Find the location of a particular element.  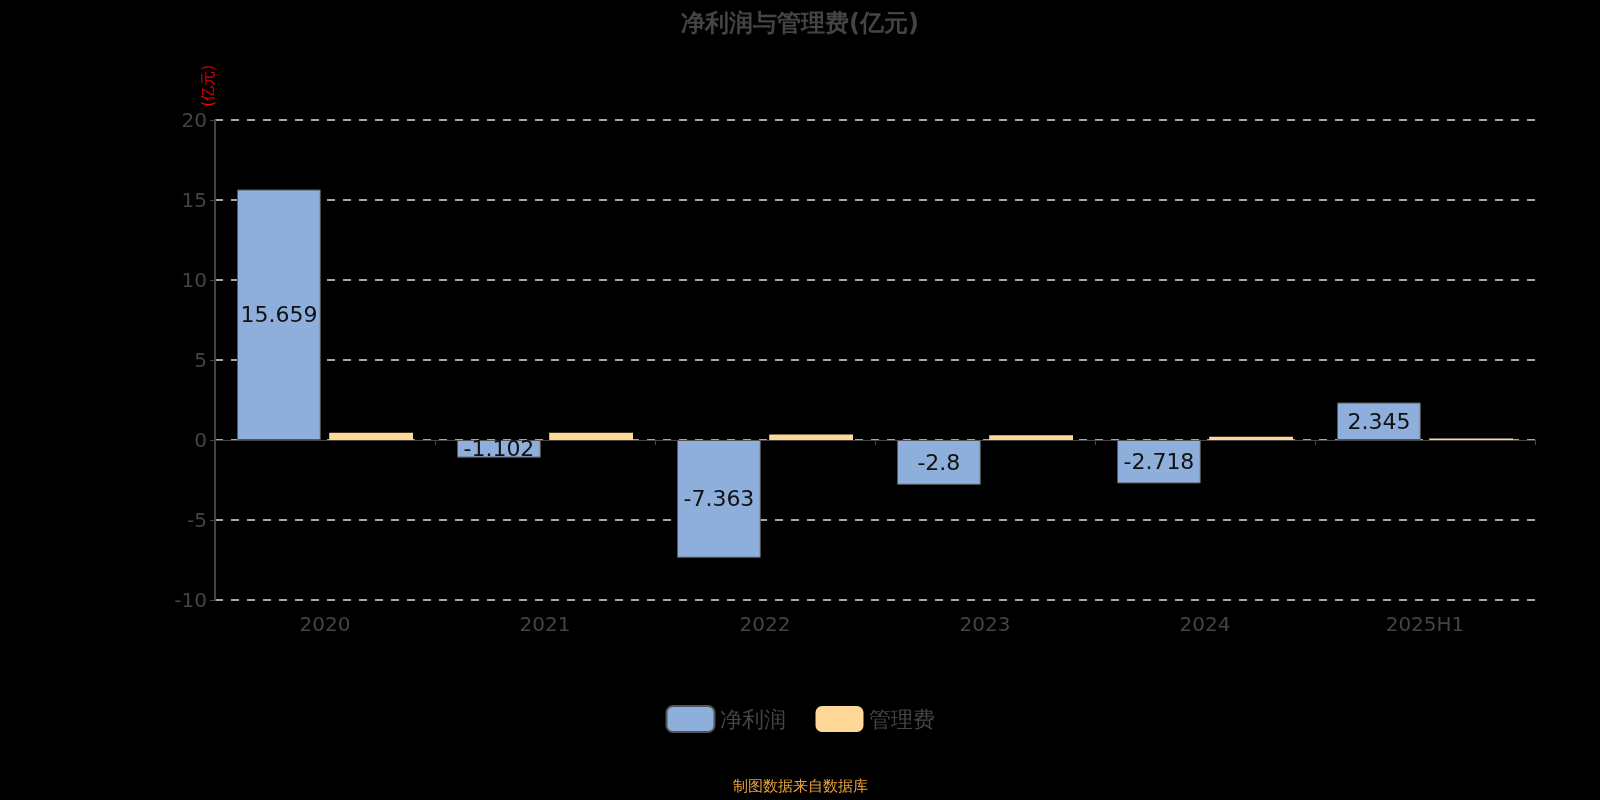

y-tick-label: 20 is located at coordinates (194, 120).